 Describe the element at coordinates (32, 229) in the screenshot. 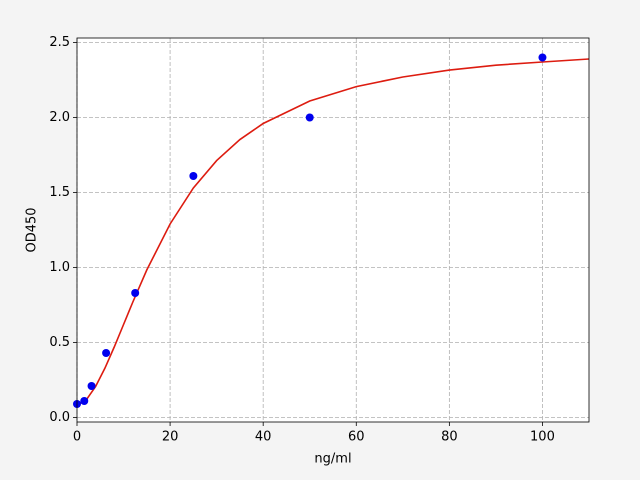

I see `y-axis-label: OD450` at that location.